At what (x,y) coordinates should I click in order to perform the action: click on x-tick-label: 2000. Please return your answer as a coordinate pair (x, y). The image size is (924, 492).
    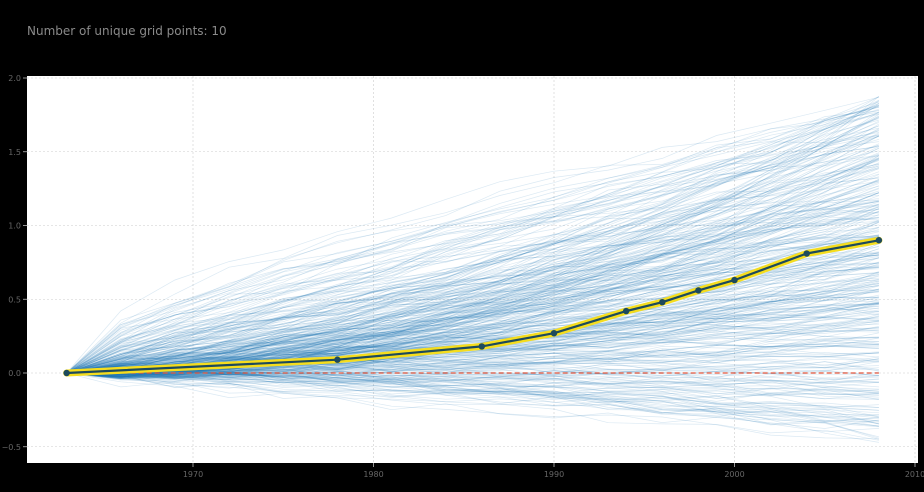
    Looking at the image, I should click on (734, 474).